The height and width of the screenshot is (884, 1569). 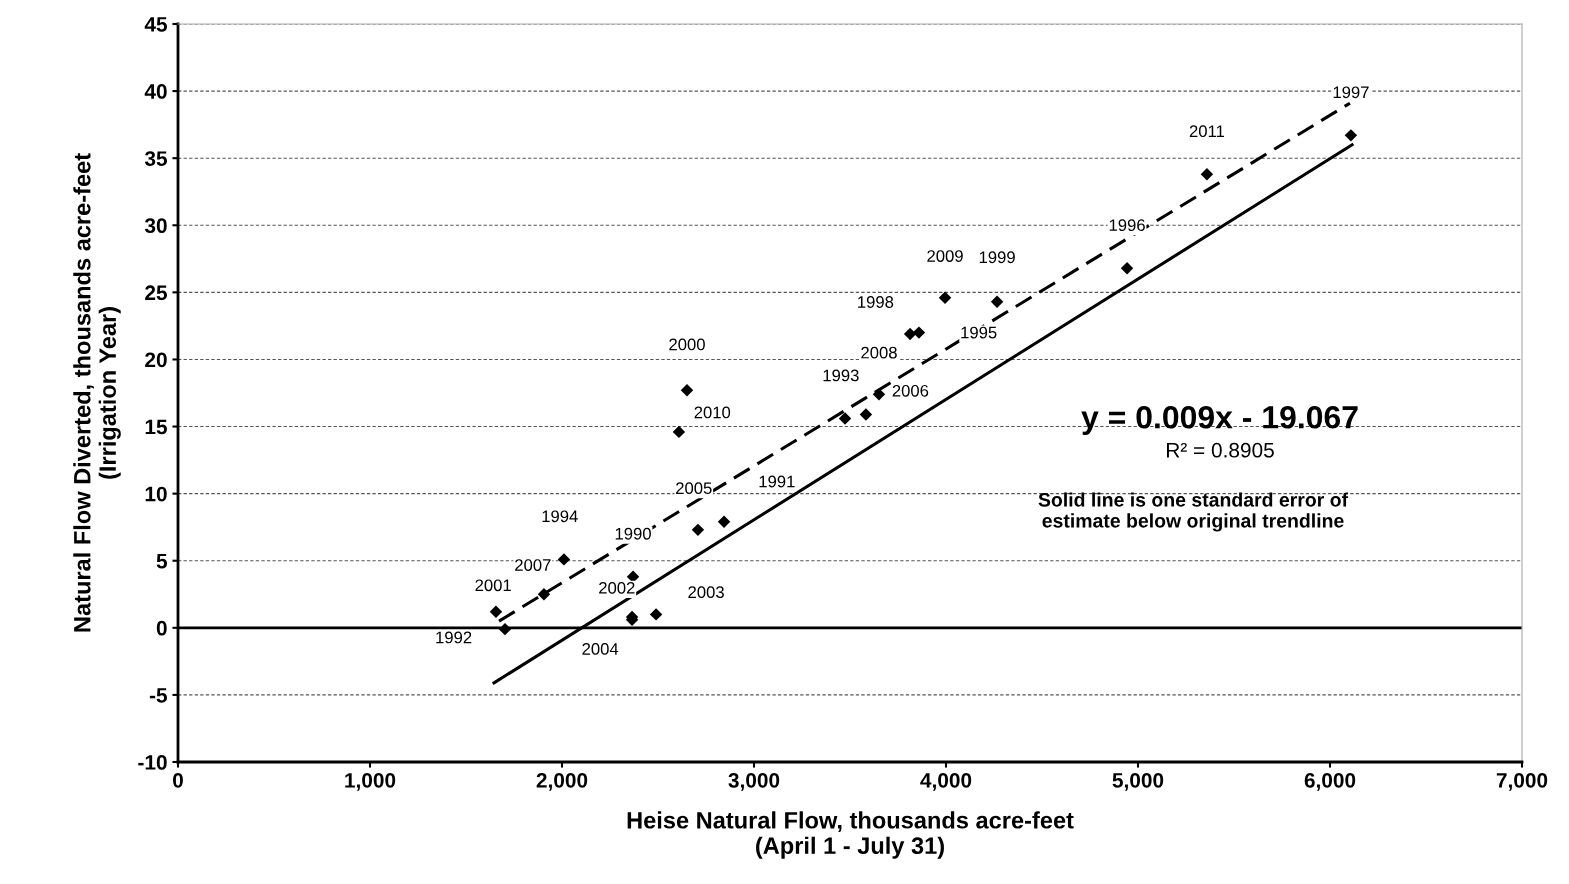 I want to click on annotation: 1996, so click(x=1127, y=225).